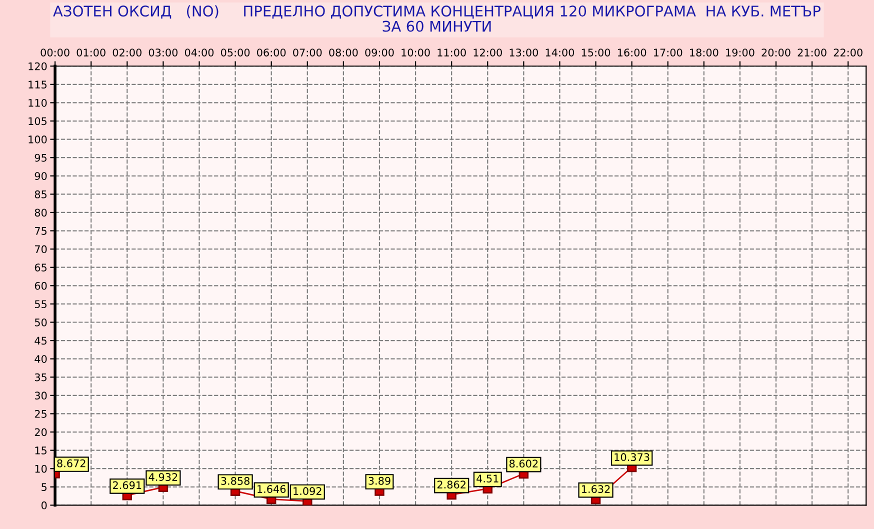  Describe the element at coordinates (199, 52) in the screenshot. I see `x-tick-label: 04:00` at that location.